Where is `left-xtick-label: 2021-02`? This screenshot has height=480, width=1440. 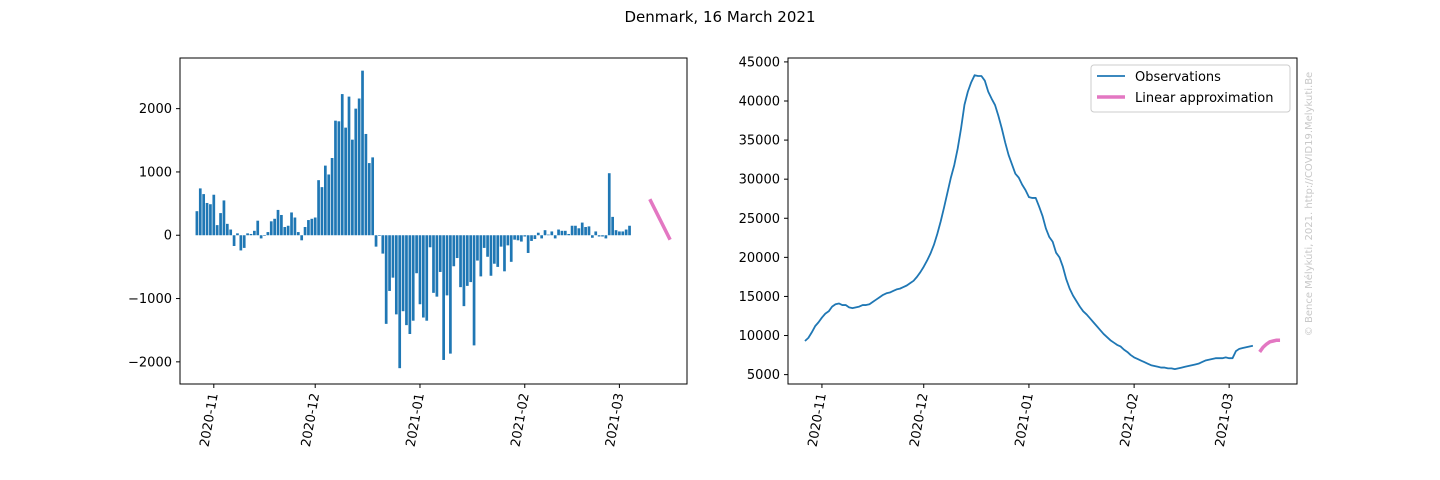 left-xtick-label: 2021-02 is located at coordinates (520, 420).